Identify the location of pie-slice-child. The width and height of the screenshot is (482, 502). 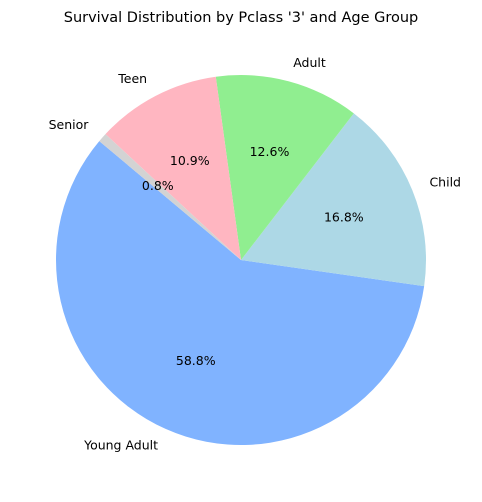
(334, 200).